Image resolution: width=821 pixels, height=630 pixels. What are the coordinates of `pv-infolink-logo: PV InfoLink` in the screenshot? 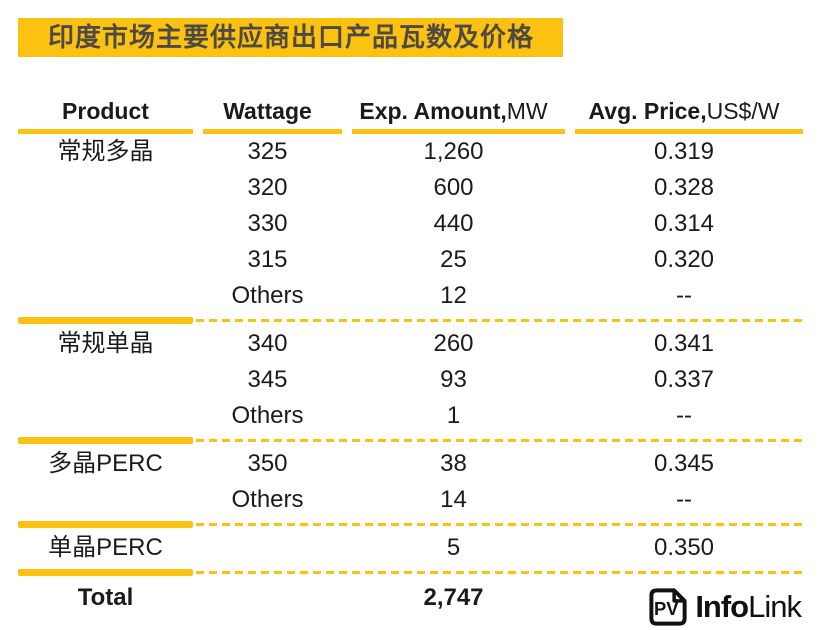 It's located at (724, 607).